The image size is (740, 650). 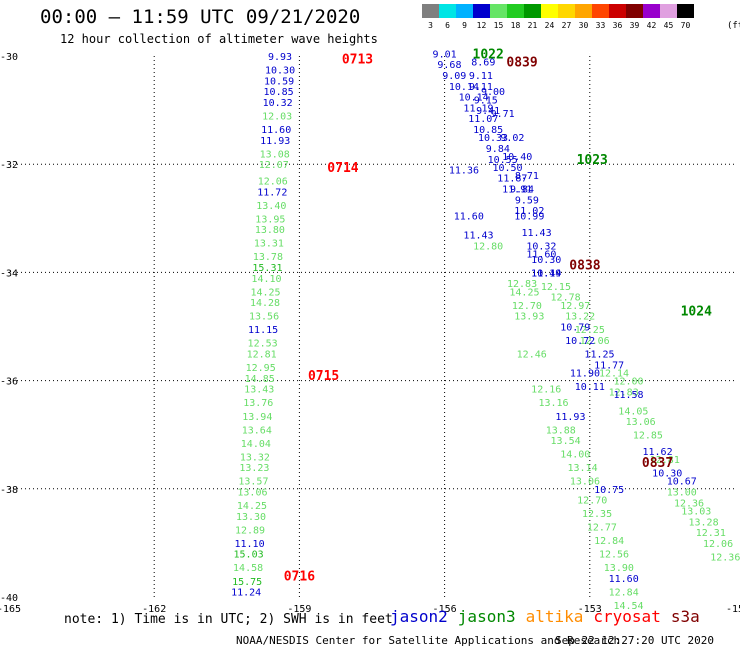 What do you see at coordinates (549, 25) in the screenshot?
I see `legend-label: 24` at bounding box center [549, 25].